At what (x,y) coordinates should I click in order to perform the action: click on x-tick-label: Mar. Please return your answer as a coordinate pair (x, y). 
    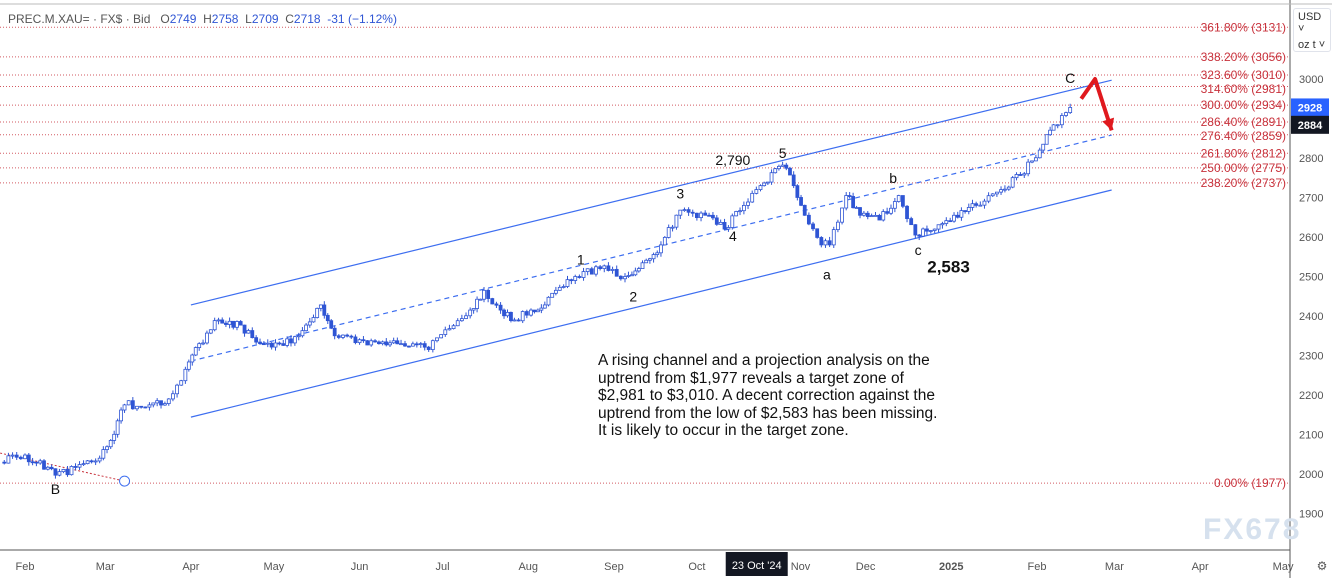
    Looking at the image, I should click on (105, 567).